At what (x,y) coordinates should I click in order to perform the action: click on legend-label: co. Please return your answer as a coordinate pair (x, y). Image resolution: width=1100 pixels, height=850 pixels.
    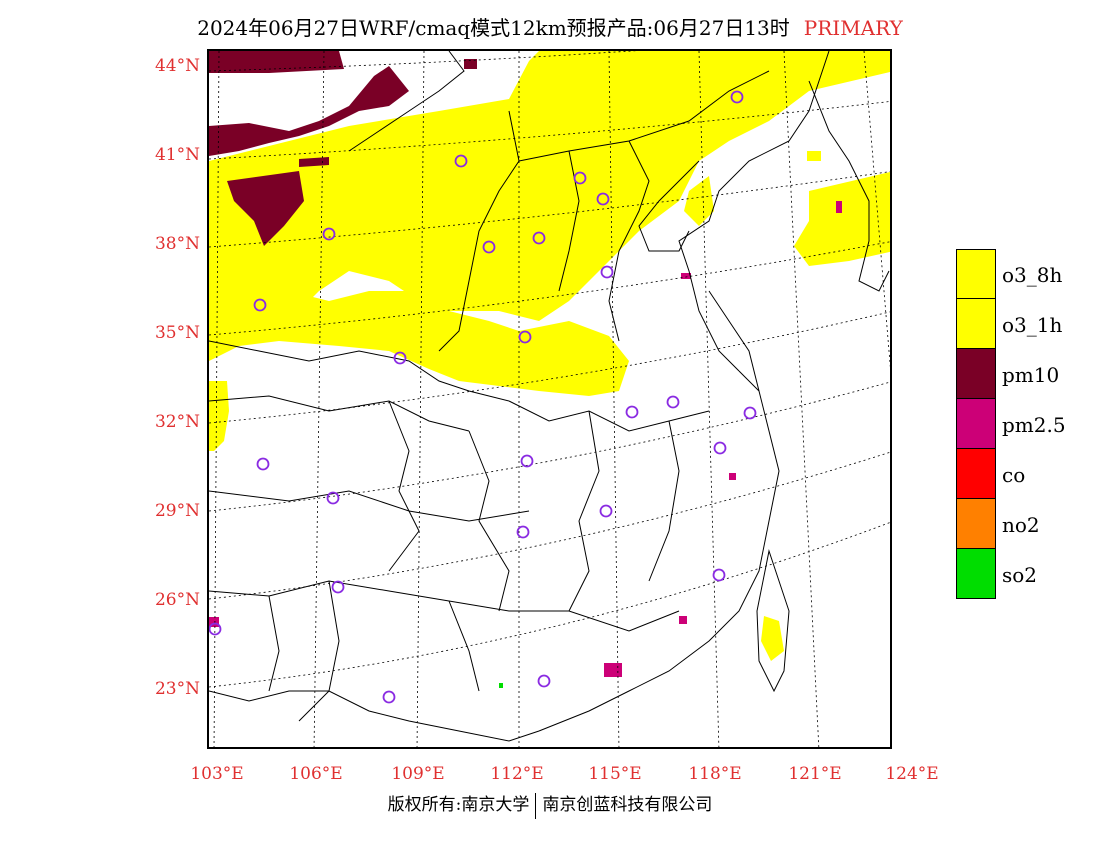
    Looking at the image, I should click on (1014, 475).